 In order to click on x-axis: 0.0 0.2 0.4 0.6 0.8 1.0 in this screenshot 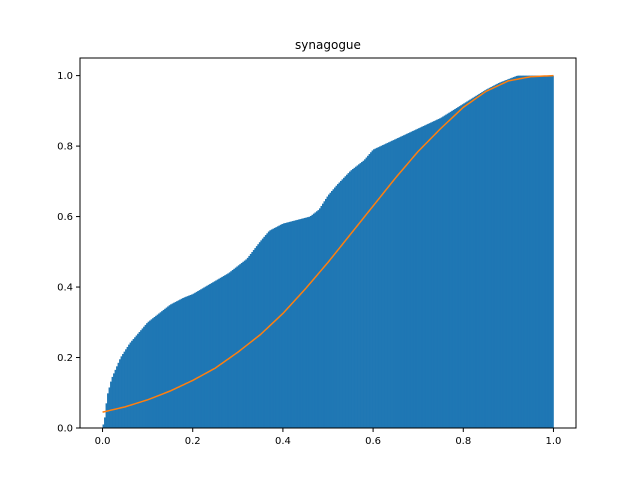, I will do `click(328, 437)`.